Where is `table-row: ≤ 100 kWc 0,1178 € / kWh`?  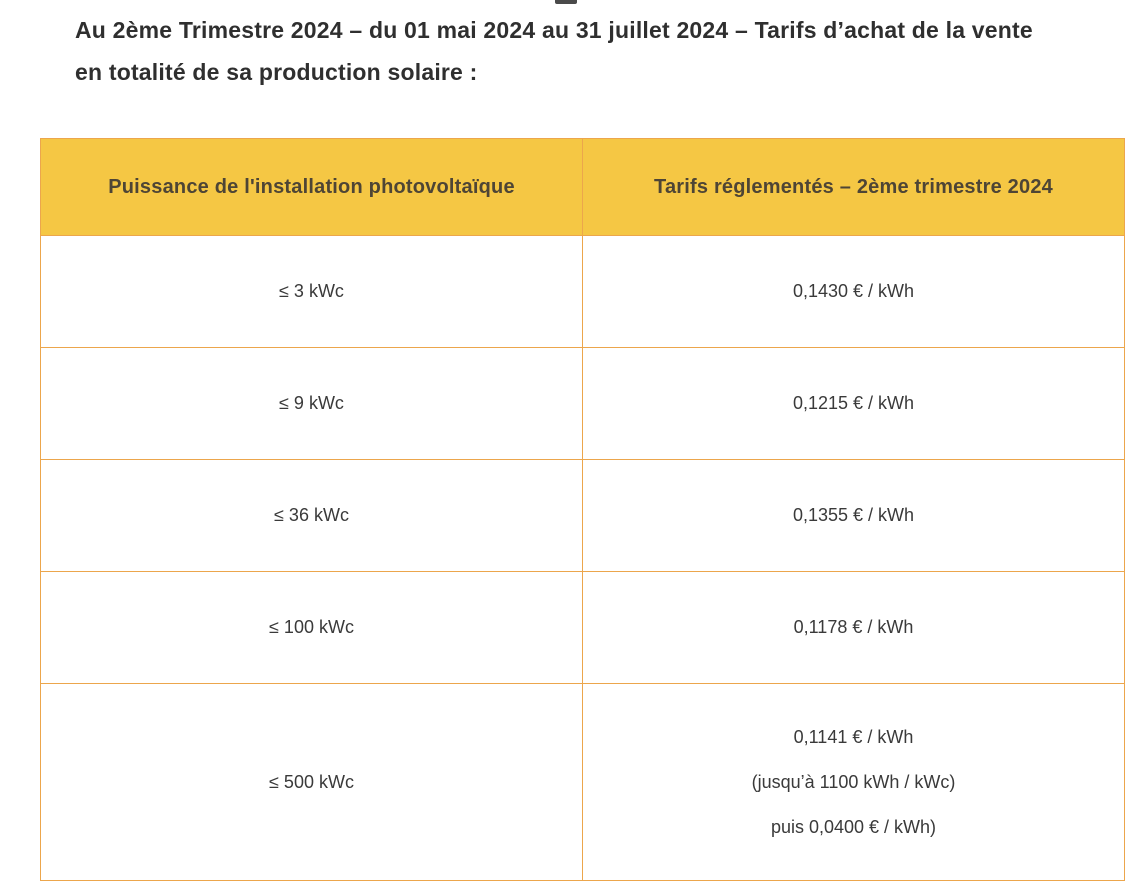 table-row: ≤ 100 kWc 0,1178 € / kWh is located at coordinates (582, 627).